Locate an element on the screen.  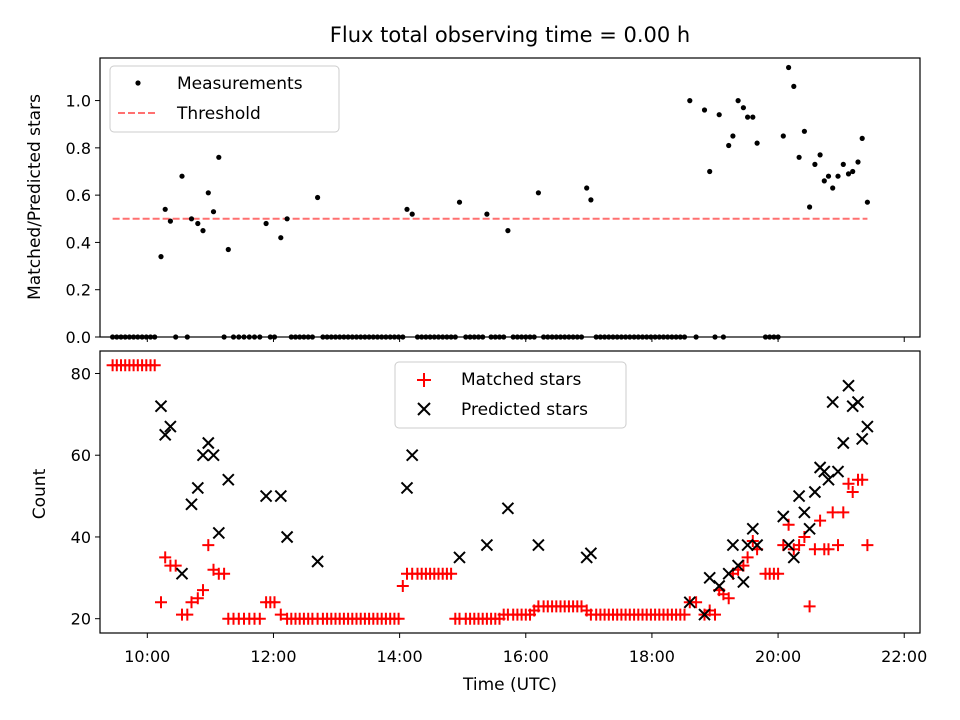
y-axis-label-count: Count is located at coordinates (40, 493).